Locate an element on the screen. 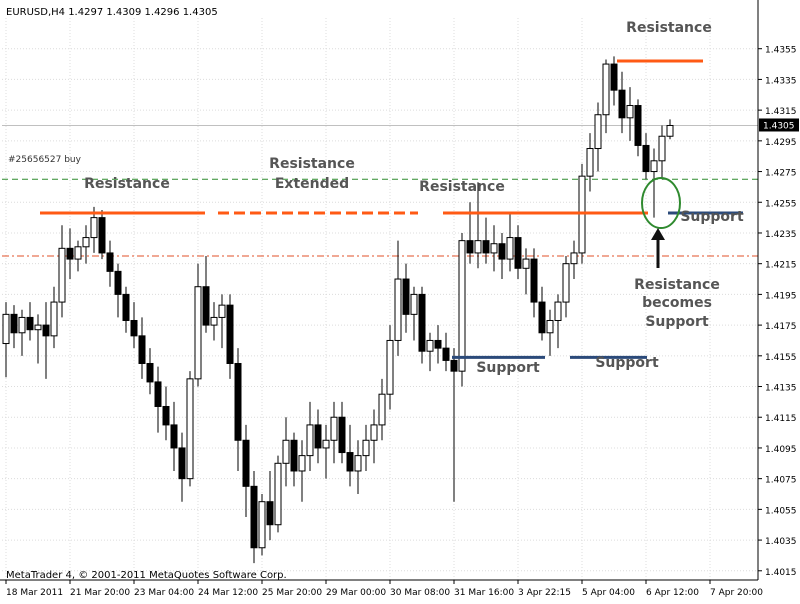 The height and width of the screenshot is (604, 800). label-resistance-becomes-3: Support is located at coordinates (677, 322).